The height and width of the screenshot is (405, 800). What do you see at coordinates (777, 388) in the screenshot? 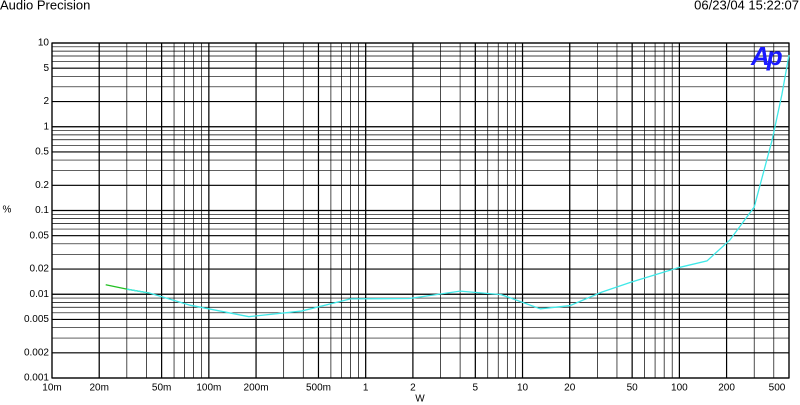
I see `x-tick-label: 500` at bounding box center [777, 388].